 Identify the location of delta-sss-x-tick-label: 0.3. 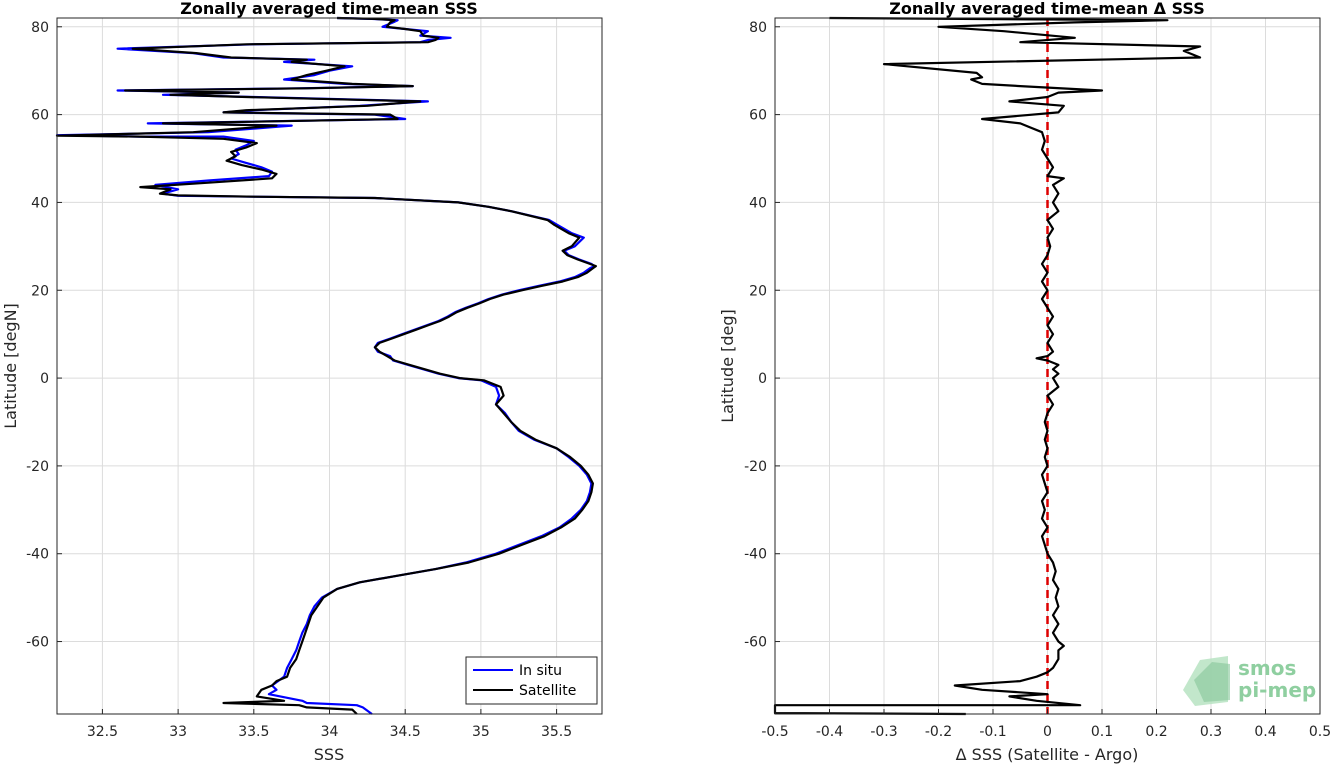
(1211, 732).